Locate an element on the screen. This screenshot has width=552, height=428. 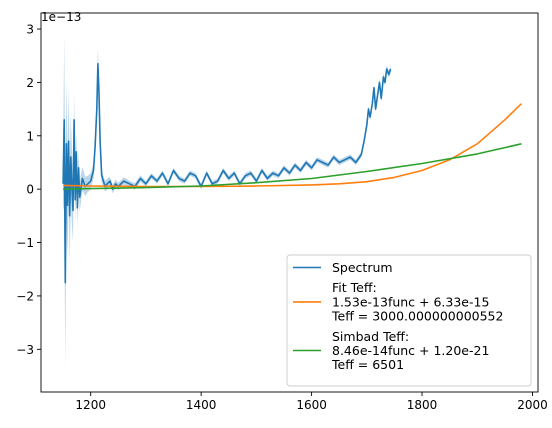
y-tick-label: −3 is located at coordinates (25, 350).